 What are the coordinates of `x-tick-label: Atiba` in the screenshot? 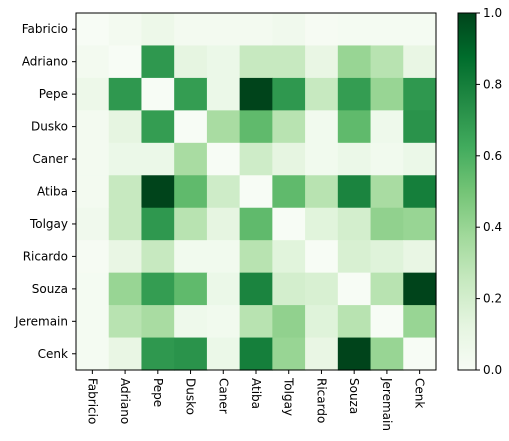 It's located at (256, 393).